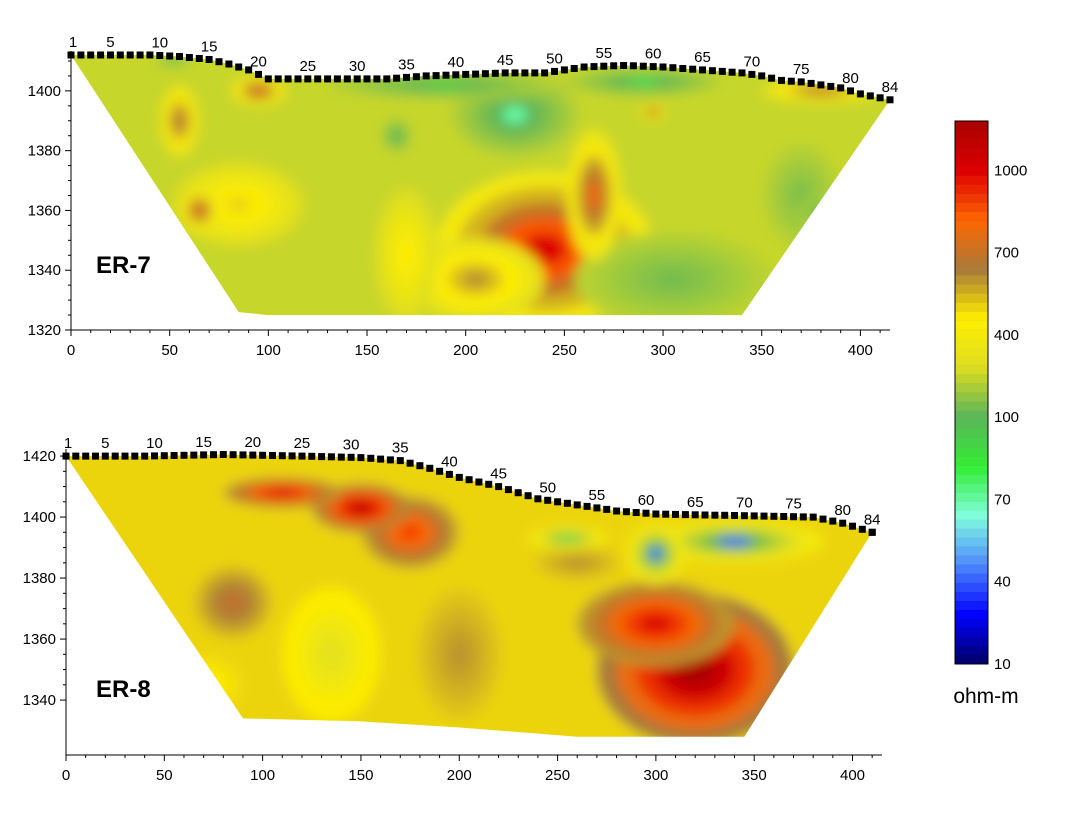 The width and height of the screenshot is (1073, 822). Describe the element at coordinates (564, 350) in the screenshot. I see `x-tick-label: 250` at that location.